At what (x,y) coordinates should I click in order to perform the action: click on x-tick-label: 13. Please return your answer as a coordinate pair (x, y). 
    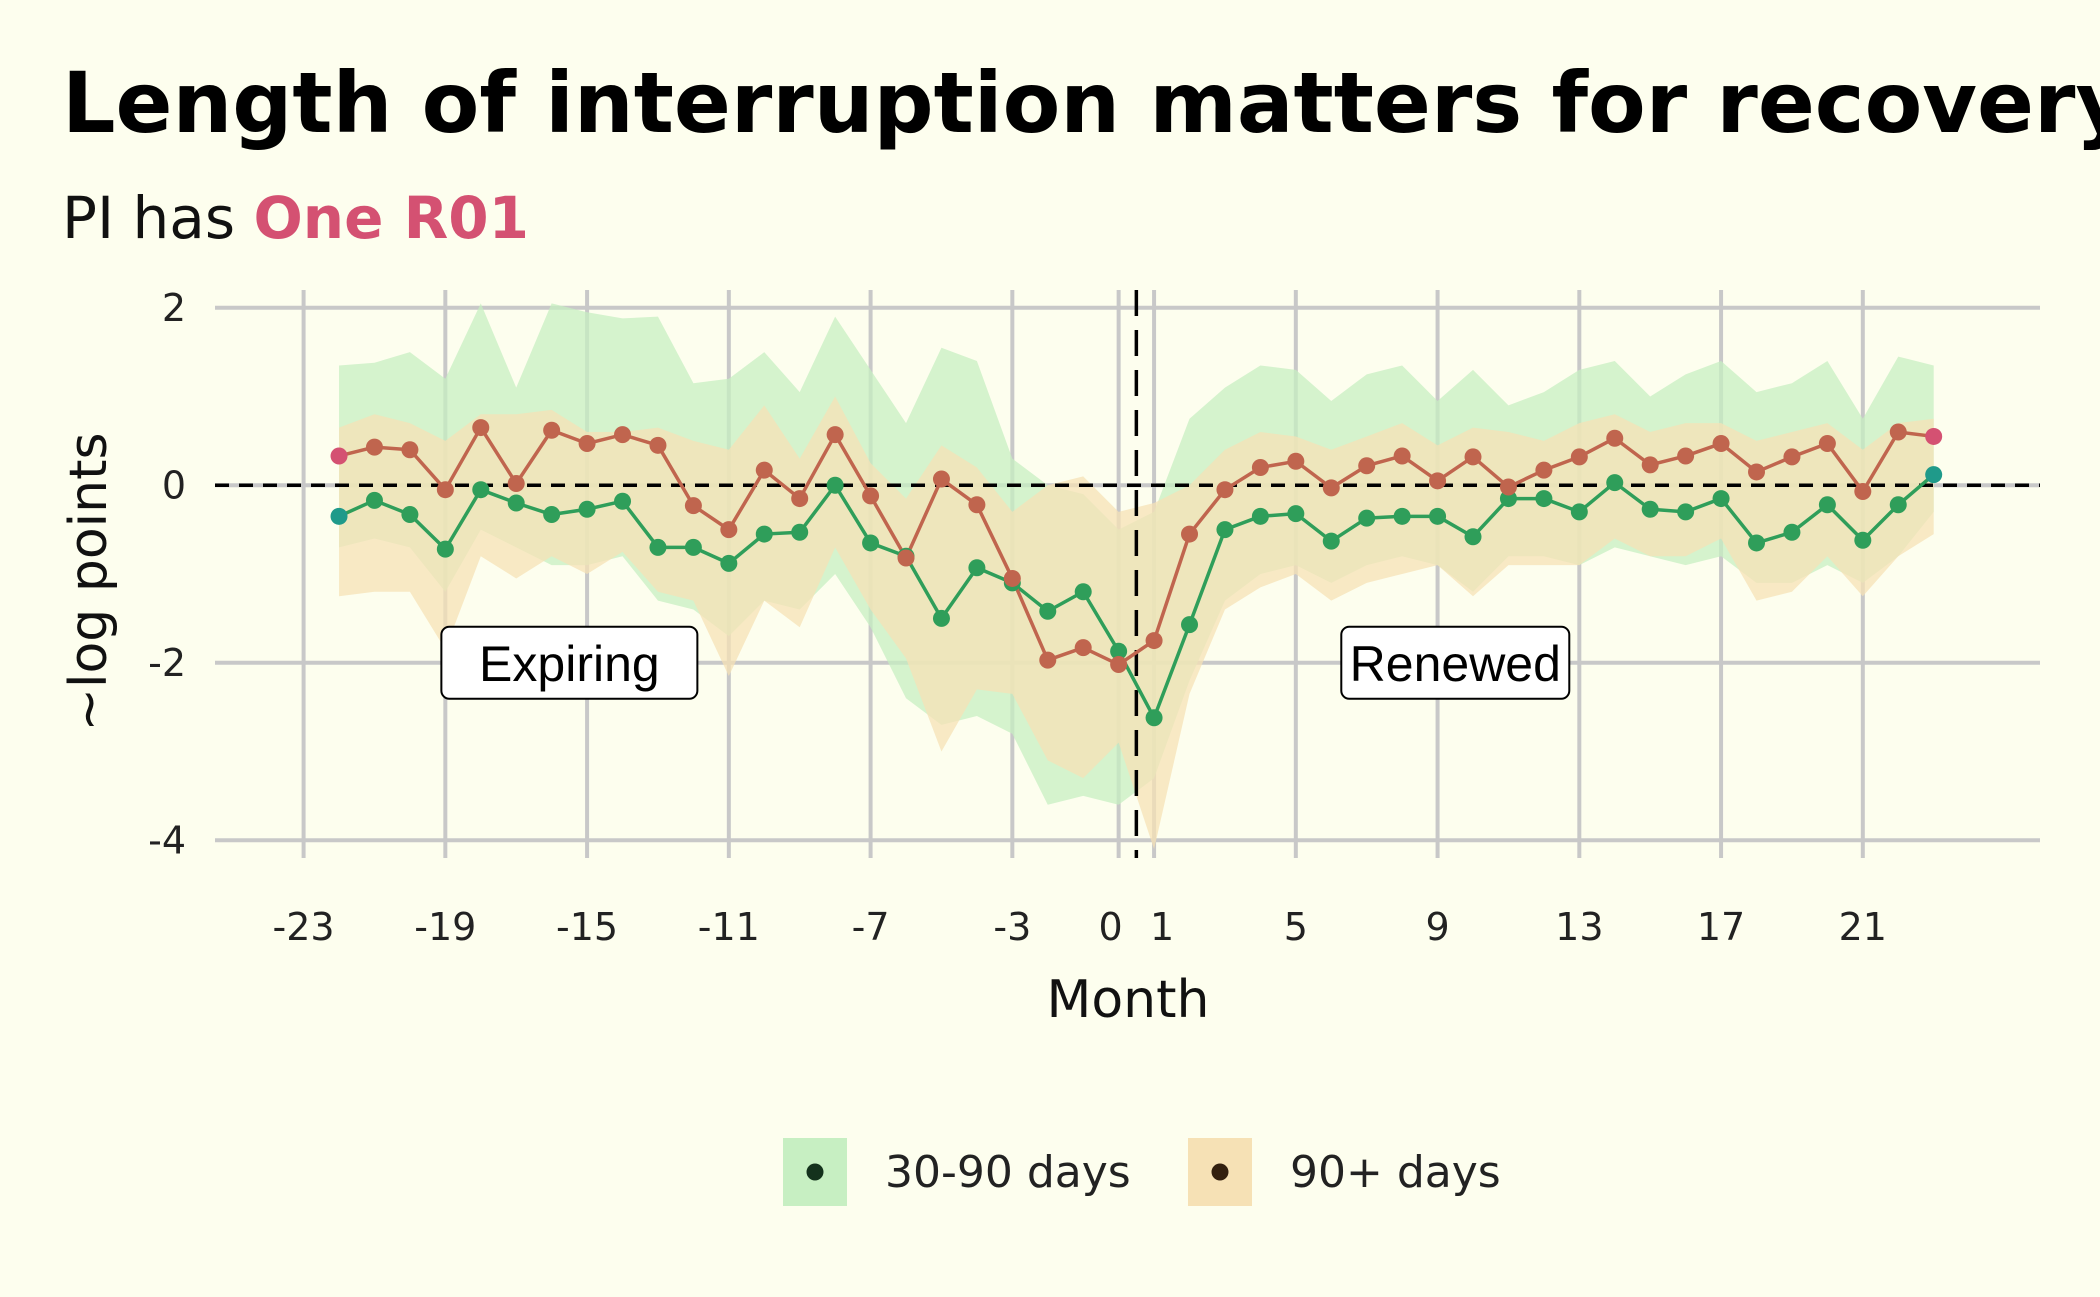
    Looking at the image, I should click on (1579, 927).